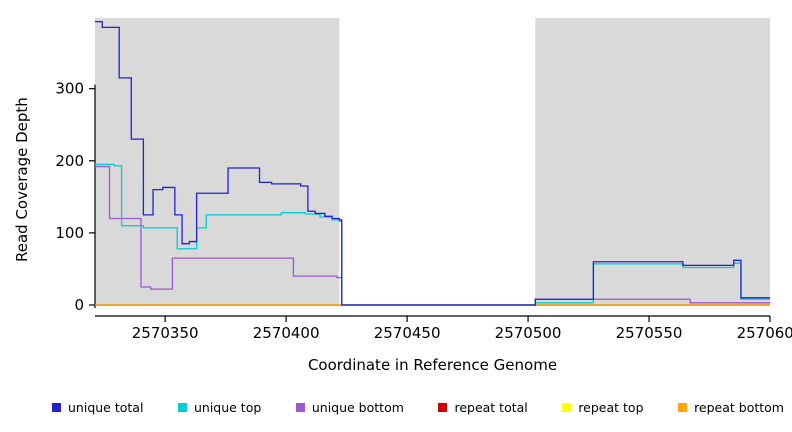 The image size is (792, 432). What do you see at coordinates (227, 407) in the screenshot?
I see `legend-label: unique top` at bounding box center [227, 407].